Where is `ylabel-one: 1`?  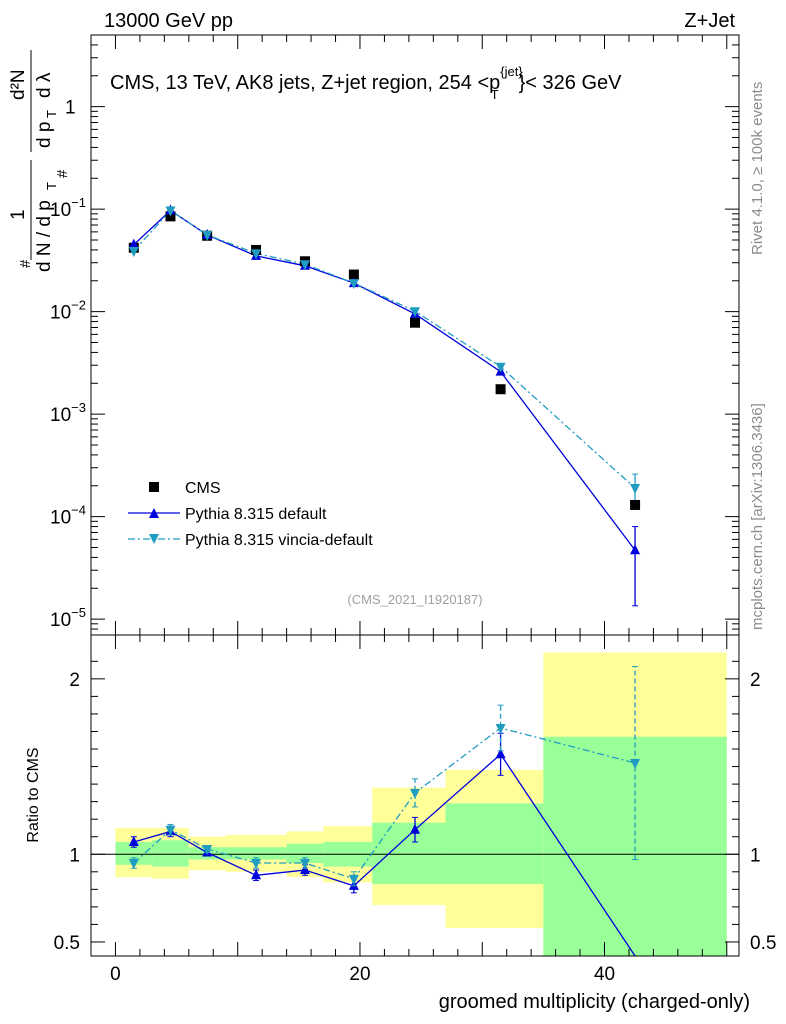 ylabel-one: 1 is located at coordinates (18, 214).